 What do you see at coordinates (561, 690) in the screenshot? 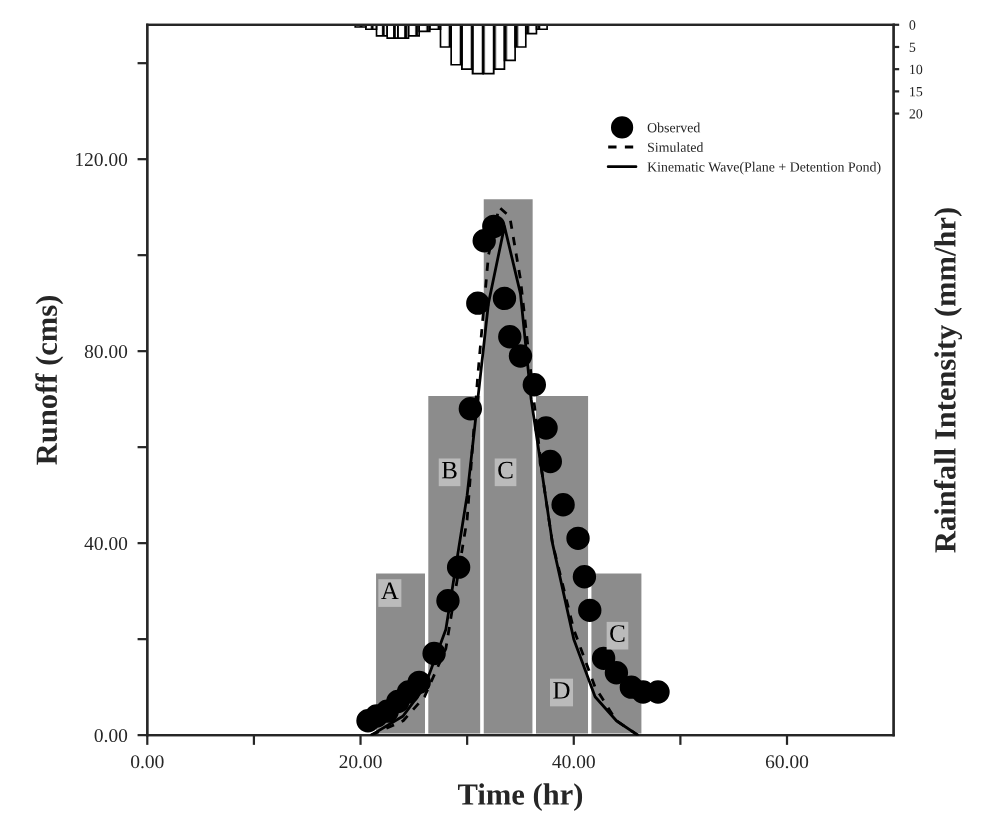
I see `annotation: D` at bounding box center [561, 690].